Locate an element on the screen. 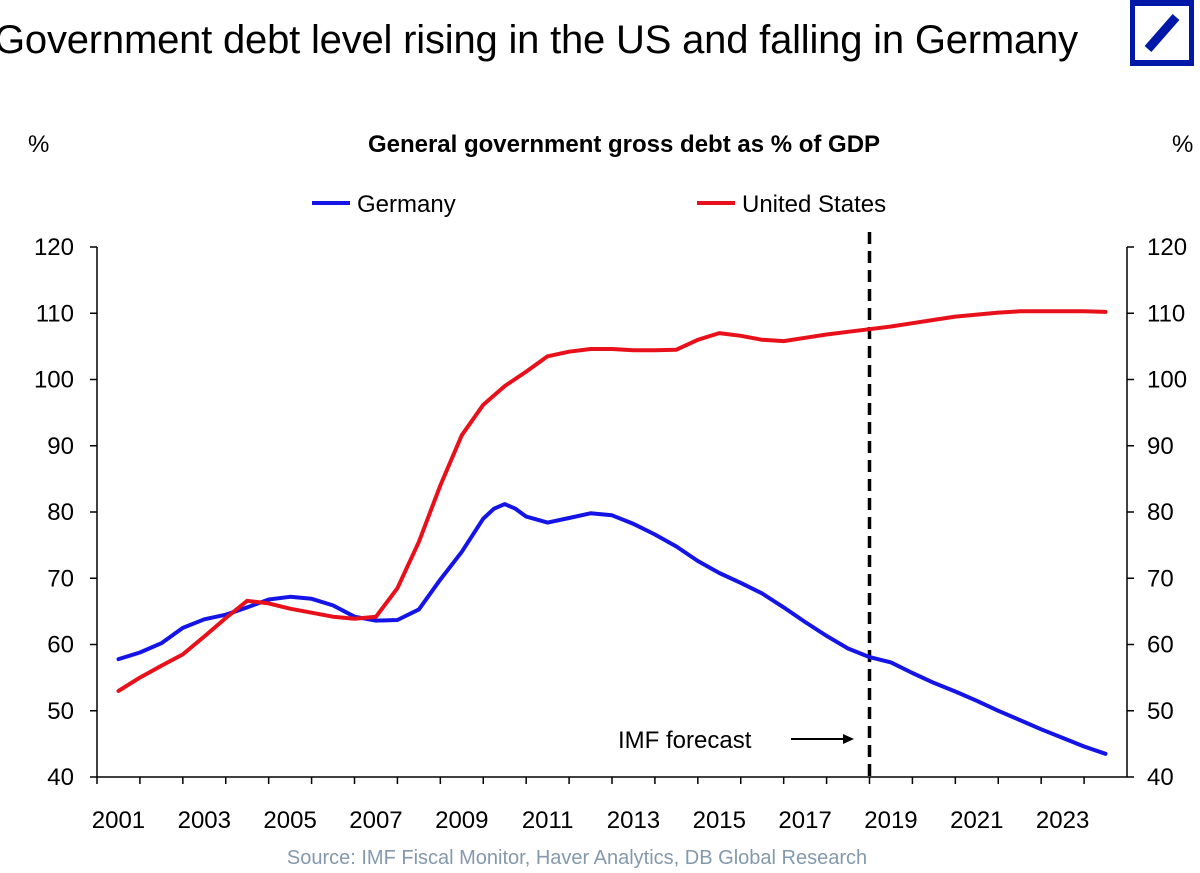 The width and height of the screenshot is (1200, 873). right-y-tick-label: 60 is located at coordinates (1160, 645).